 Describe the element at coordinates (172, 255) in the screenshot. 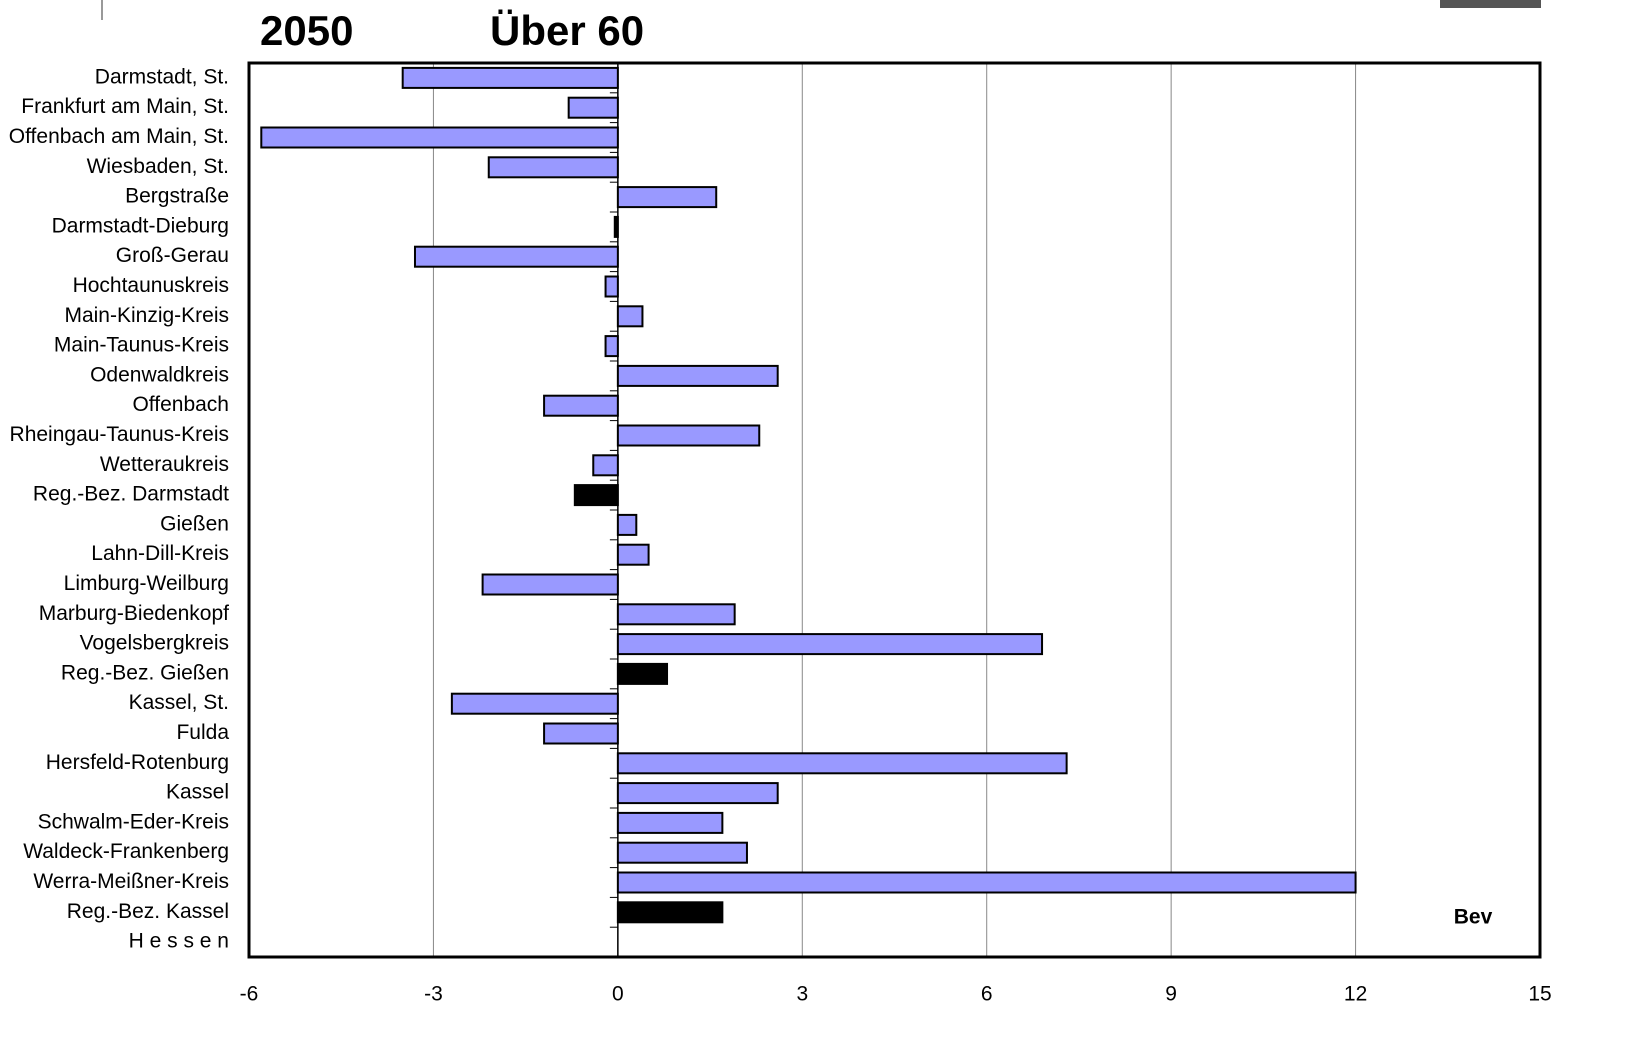

I see `y-tick-label: Groß-Gerau` at that location.